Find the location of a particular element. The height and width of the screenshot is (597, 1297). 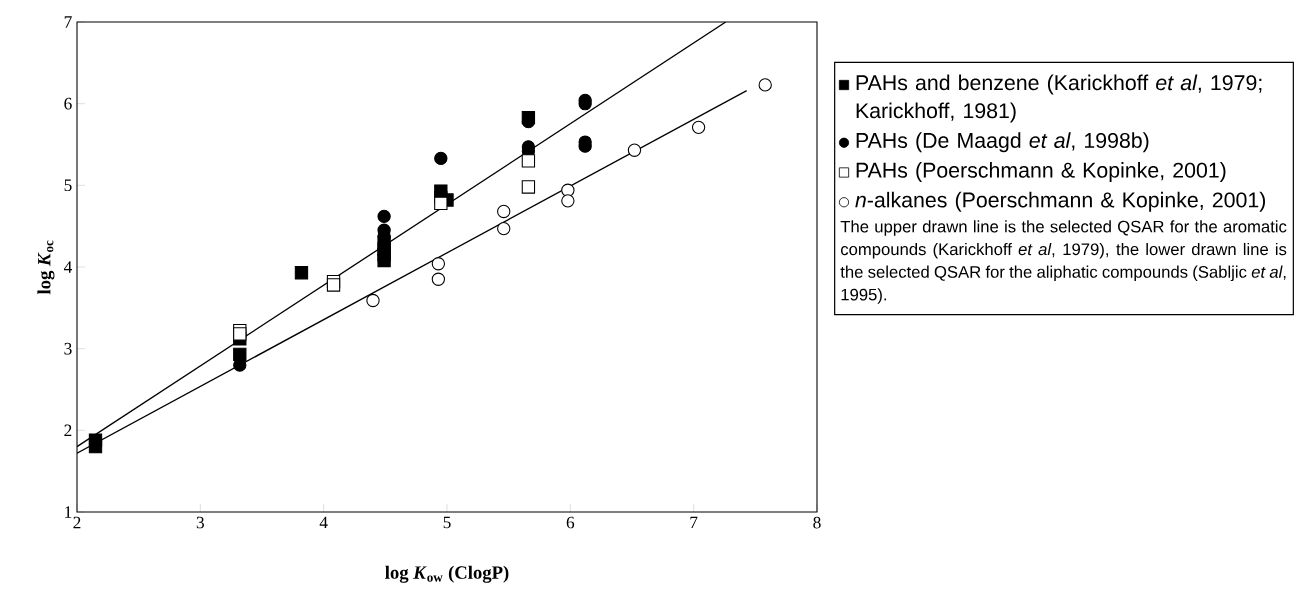

x-tick-label: 4 is located at coordinates (323, 522).